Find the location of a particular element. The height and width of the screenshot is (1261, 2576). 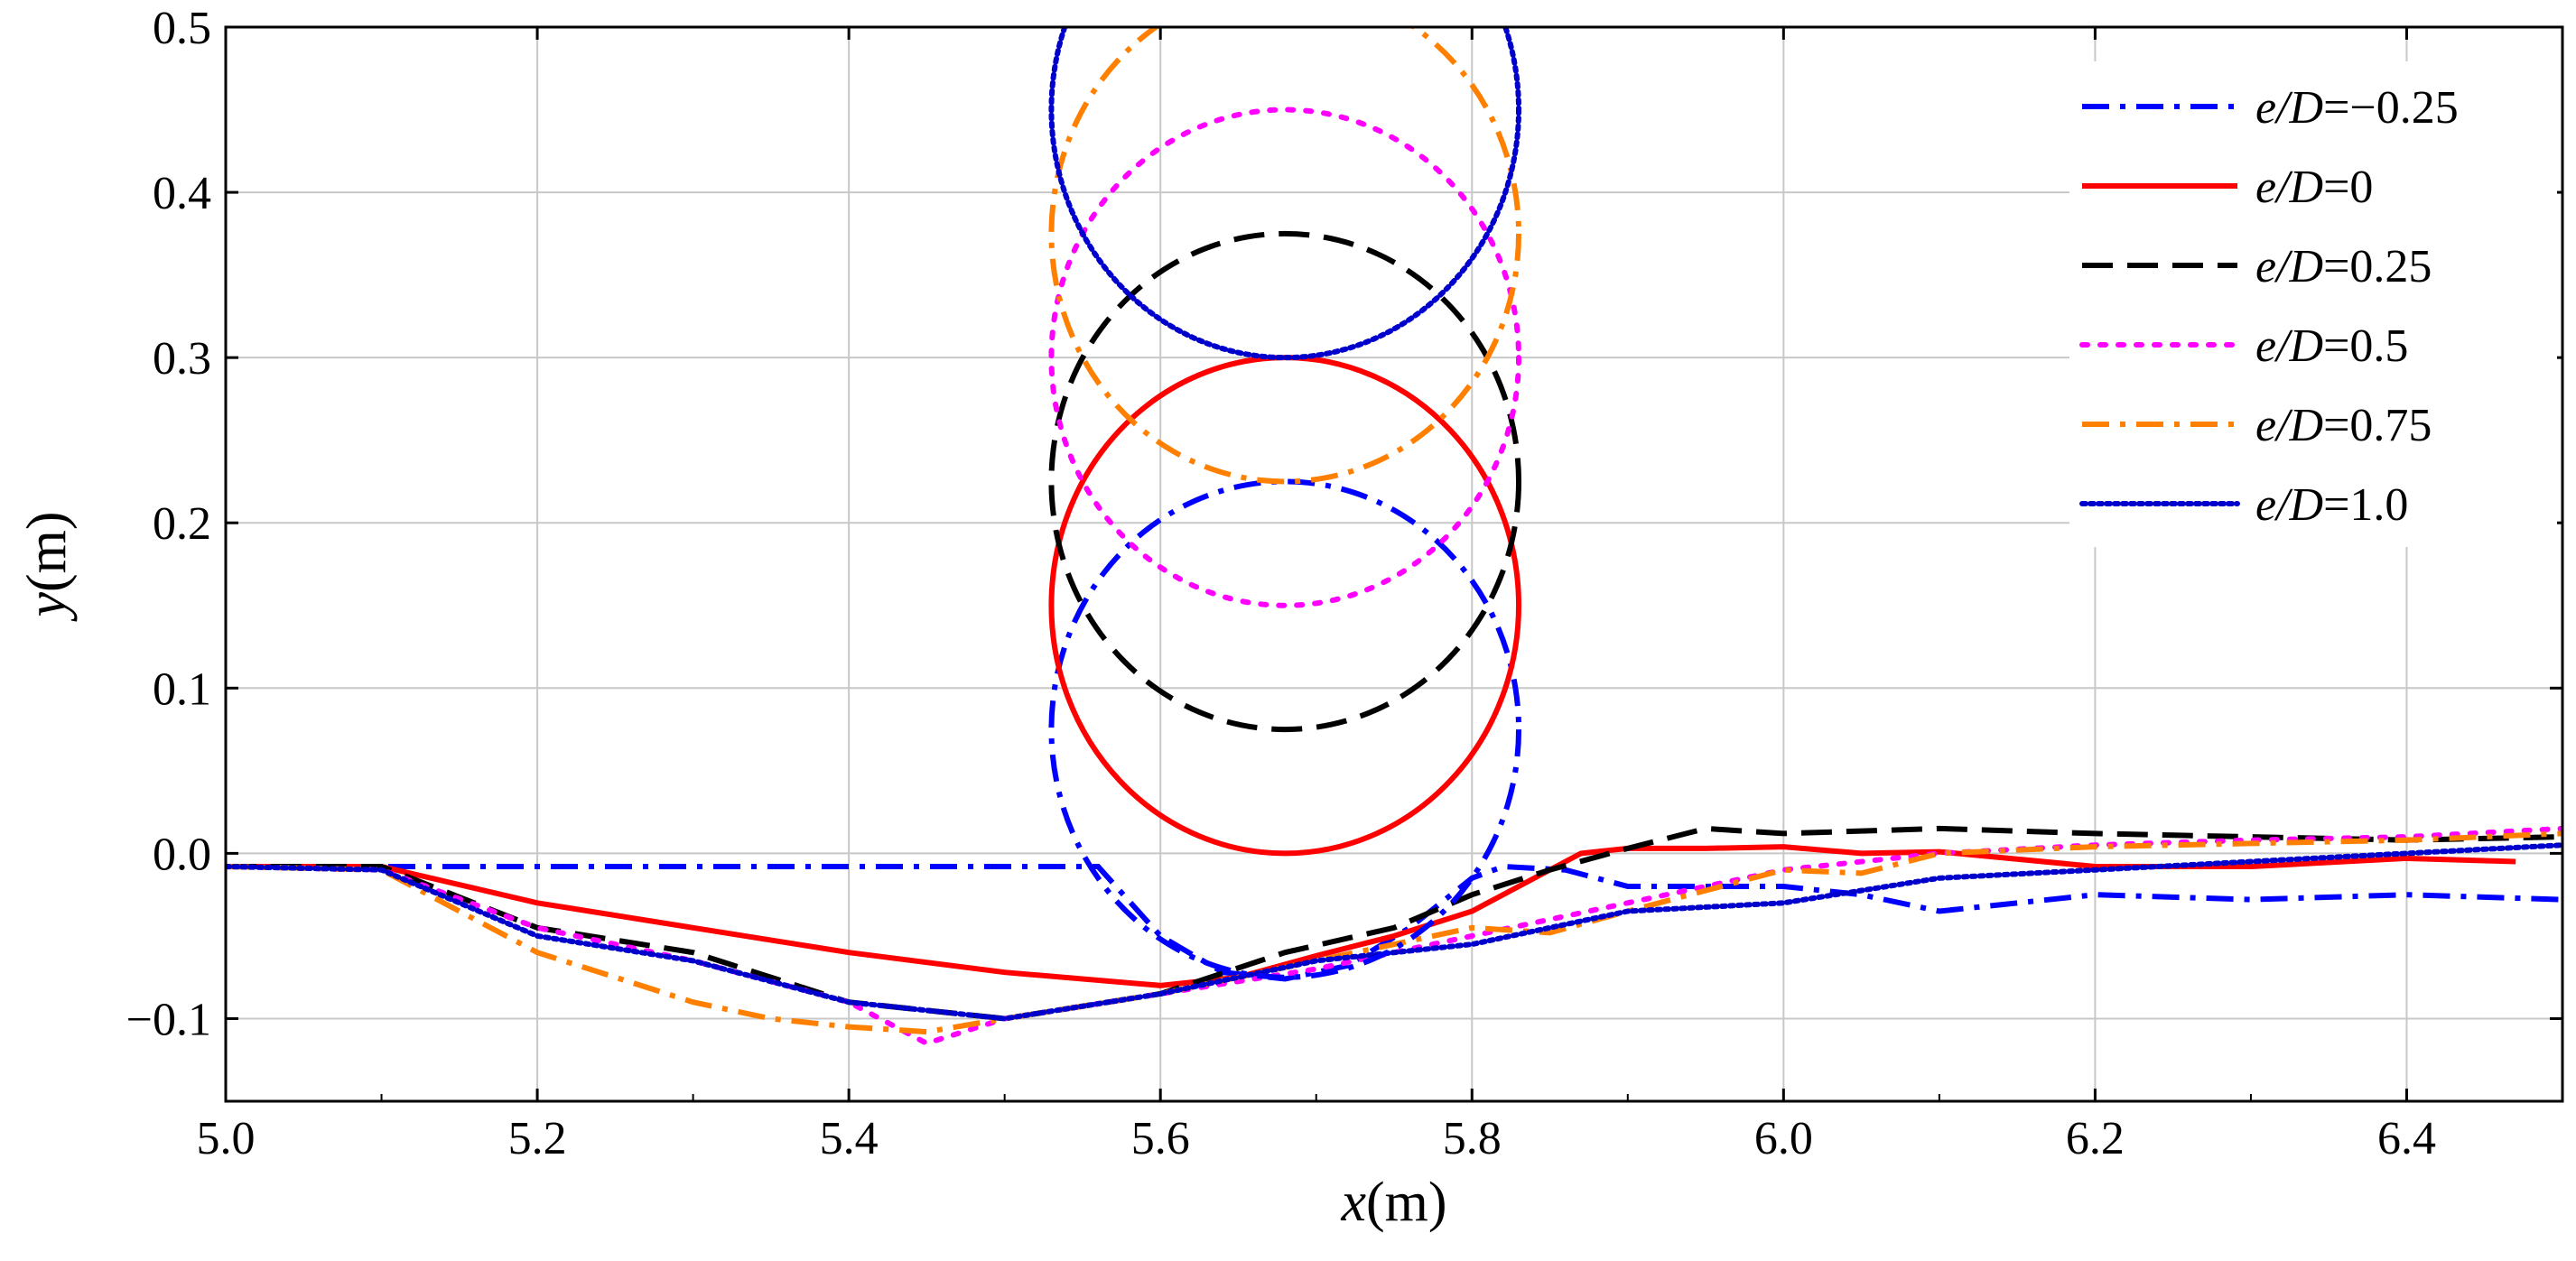

x-tick-label: 5.6 is located at coordinates (1160, 1138).